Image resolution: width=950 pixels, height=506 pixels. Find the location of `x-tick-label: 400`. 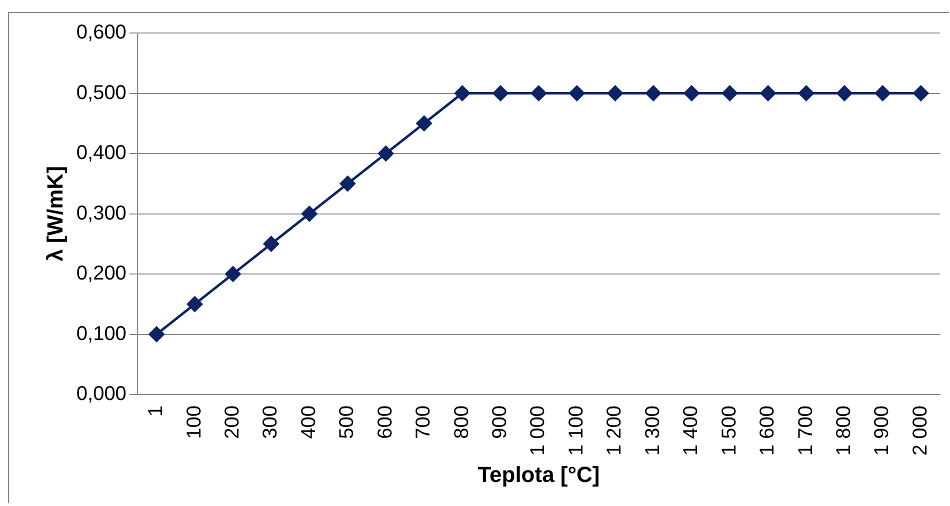

x-tick-label: 400 is located at coordinates (309, 422).